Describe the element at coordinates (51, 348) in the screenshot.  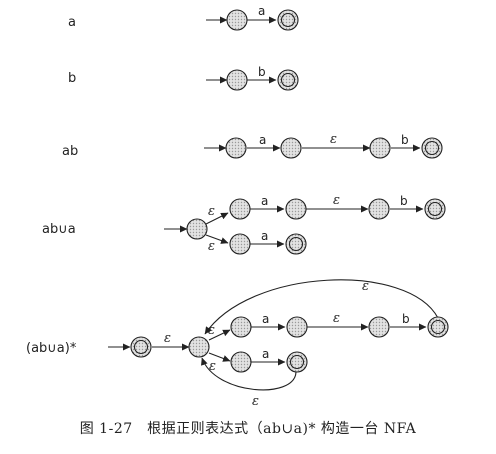
I see `row-label-ab-union-a-star: (ab∪a)*` at that location.